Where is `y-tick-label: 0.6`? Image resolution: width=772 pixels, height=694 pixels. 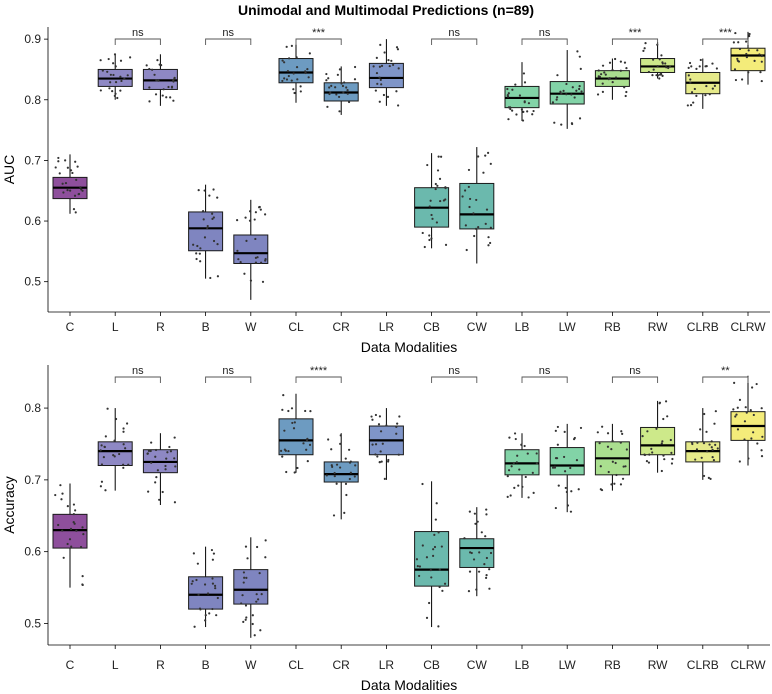
y-tick-label: 0.6 is located at coordinates (32, 552).